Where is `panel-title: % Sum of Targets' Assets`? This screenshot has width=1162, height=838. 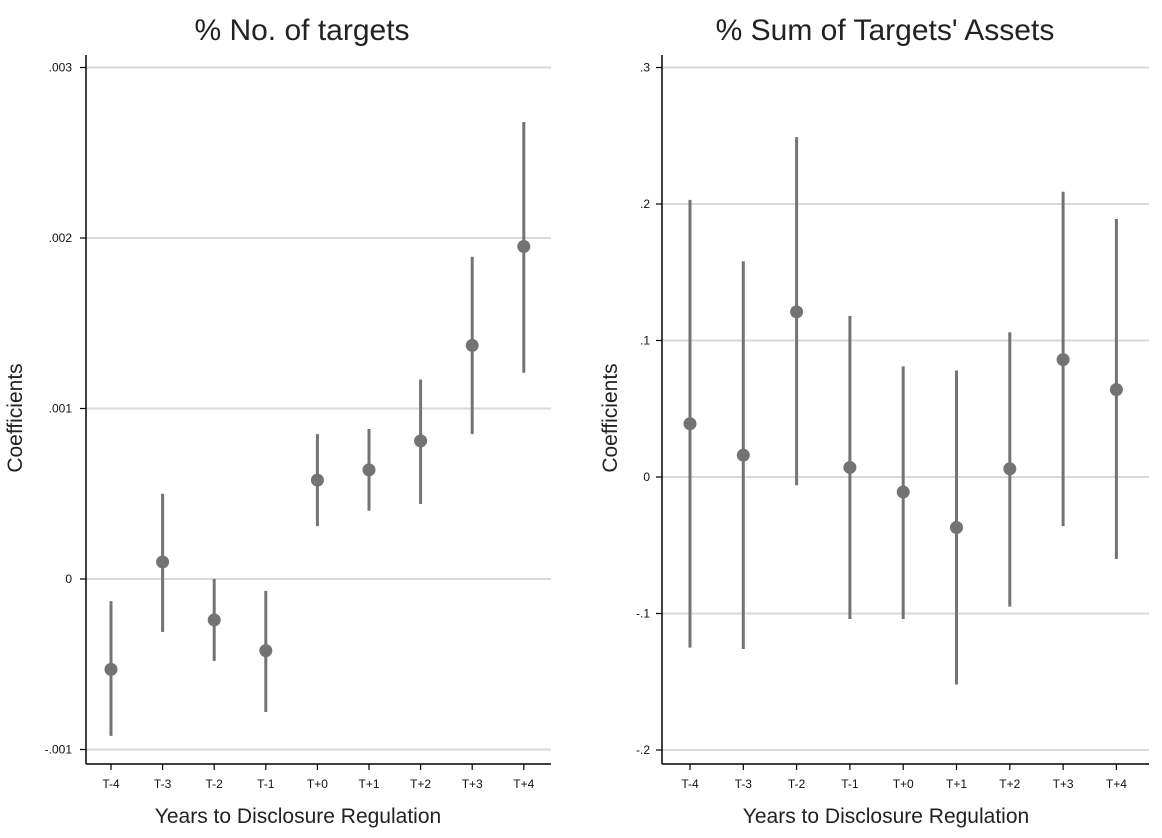
panel-title: % Sum of Targets' Assets is located at coordinates (885, 30).